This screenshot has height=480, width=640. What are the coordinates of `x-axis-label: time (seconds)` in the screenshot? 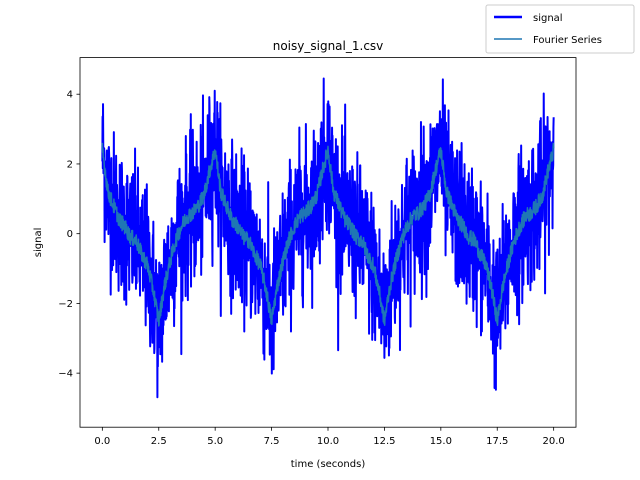 It's located at (328, 464).